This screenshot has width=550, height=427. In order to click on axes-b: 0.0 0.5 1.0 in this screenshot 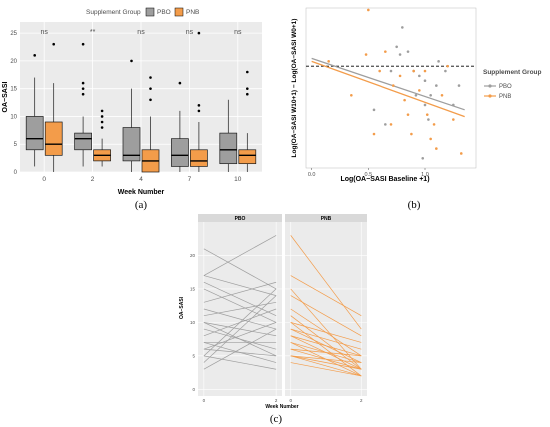, I will do `click(368, 173)`.